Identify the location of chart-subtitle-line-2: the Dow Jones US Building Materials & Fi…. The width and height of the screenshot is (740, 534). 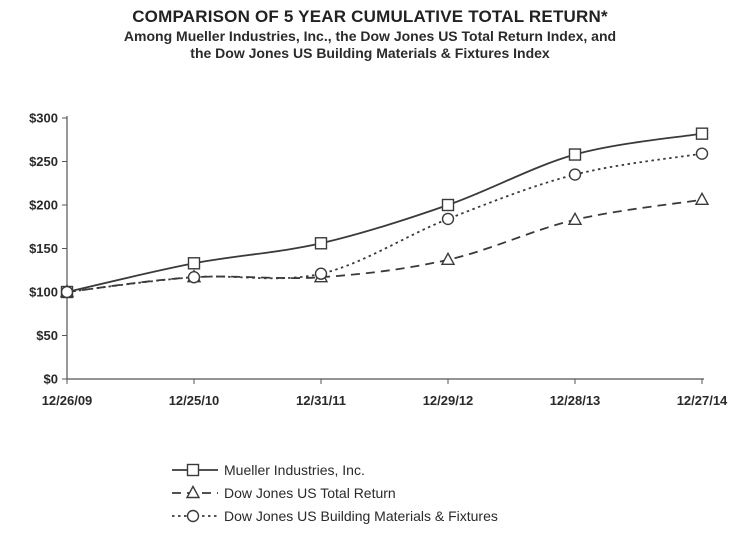
(370, 53).